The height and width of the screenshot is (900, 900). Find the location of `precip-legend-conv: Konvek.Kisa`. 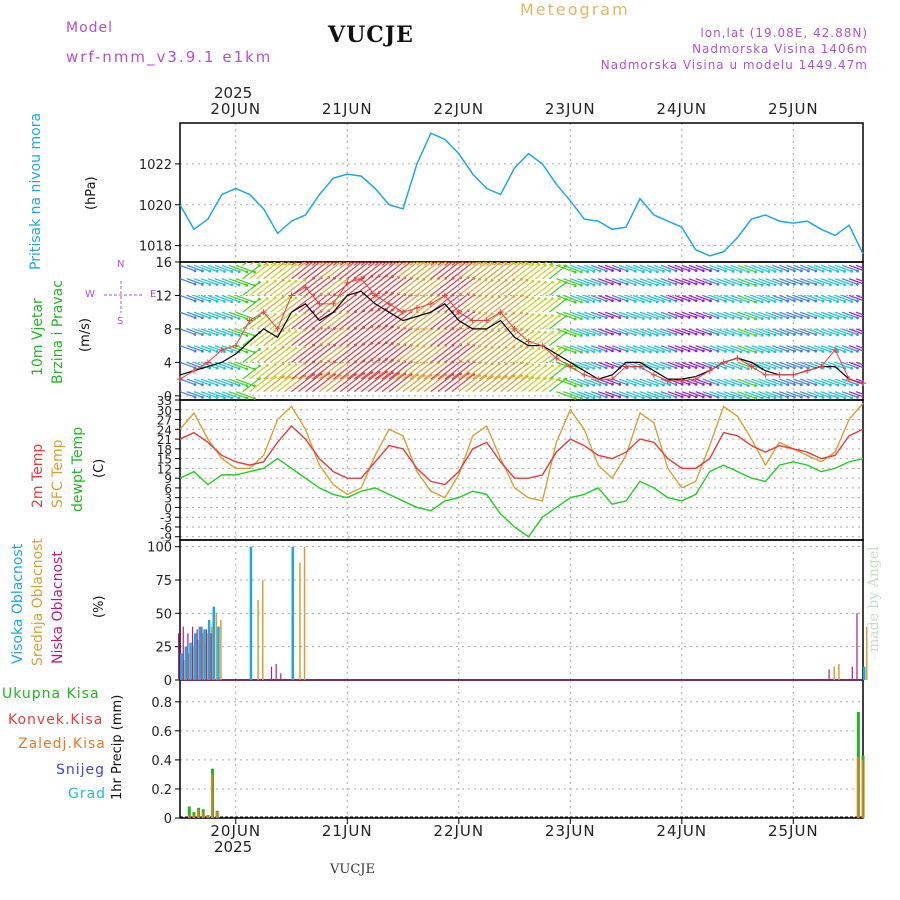

precip-legend-conv: Konvek.Kisa is located at coordinates (56, 720).